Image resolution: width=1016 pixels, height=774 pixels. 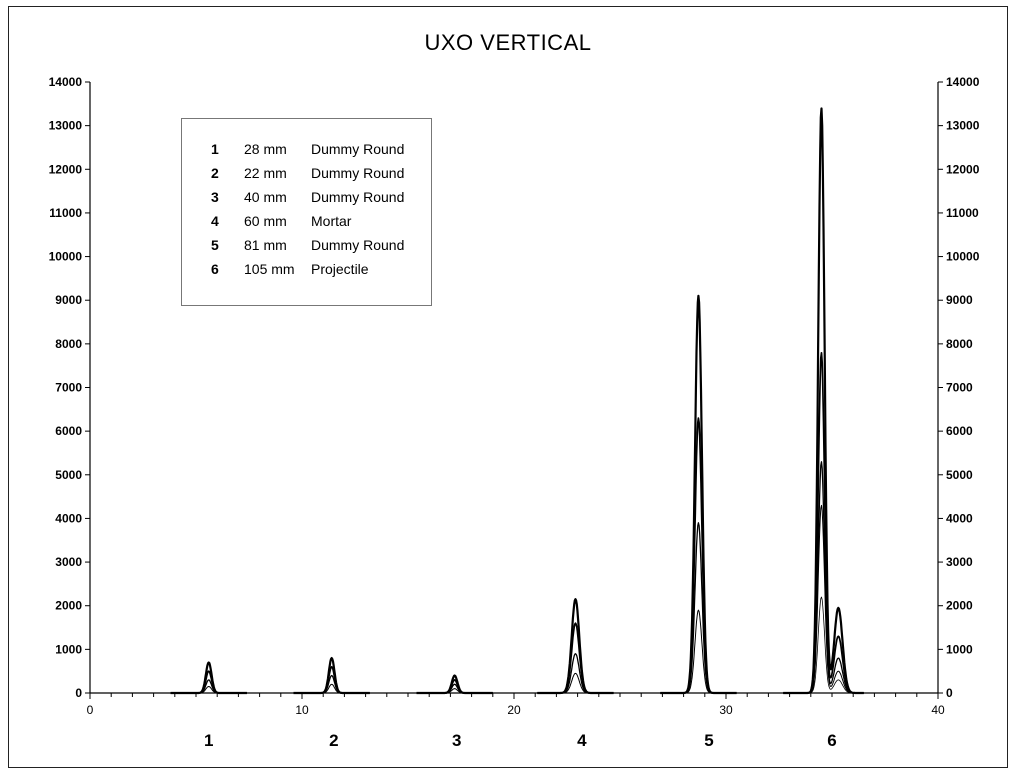 I want to click on y-tick-label-right: 9000, so click(x=959, y=300).